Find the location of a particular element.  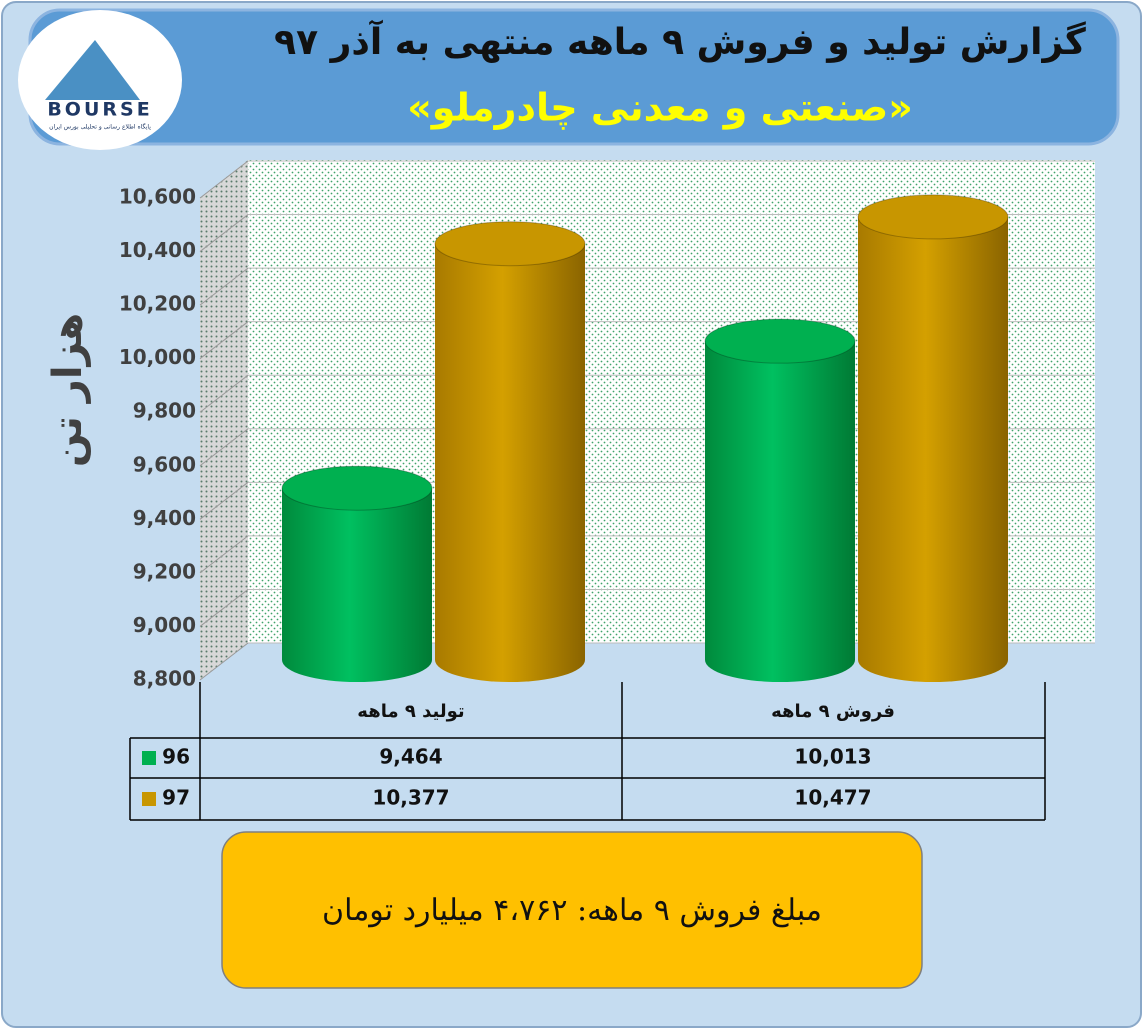

y-tick-label: 9,200 is located at coordinates (164, 571).